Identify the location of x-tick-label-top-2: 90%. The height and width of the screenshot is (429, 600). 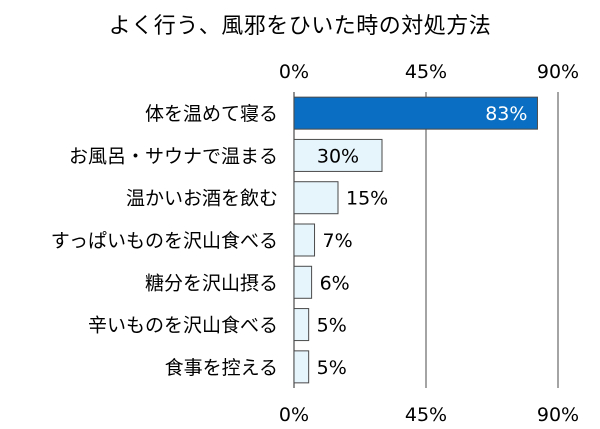
(558, 72).